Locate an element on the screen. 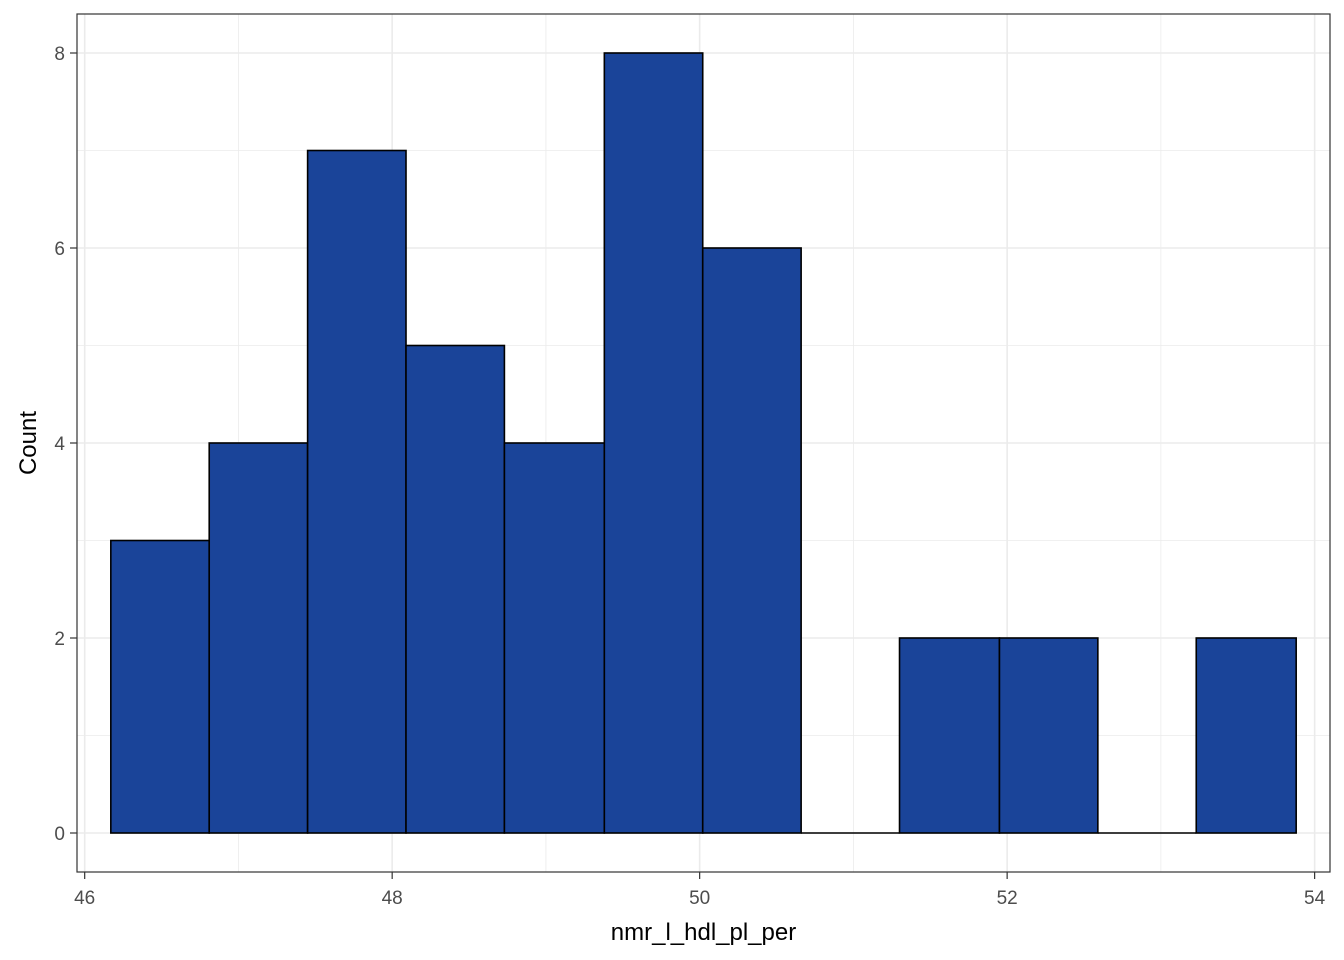 The image size is (1344, 960). x-tick-label: 46 is located at coordinates (84, 898).